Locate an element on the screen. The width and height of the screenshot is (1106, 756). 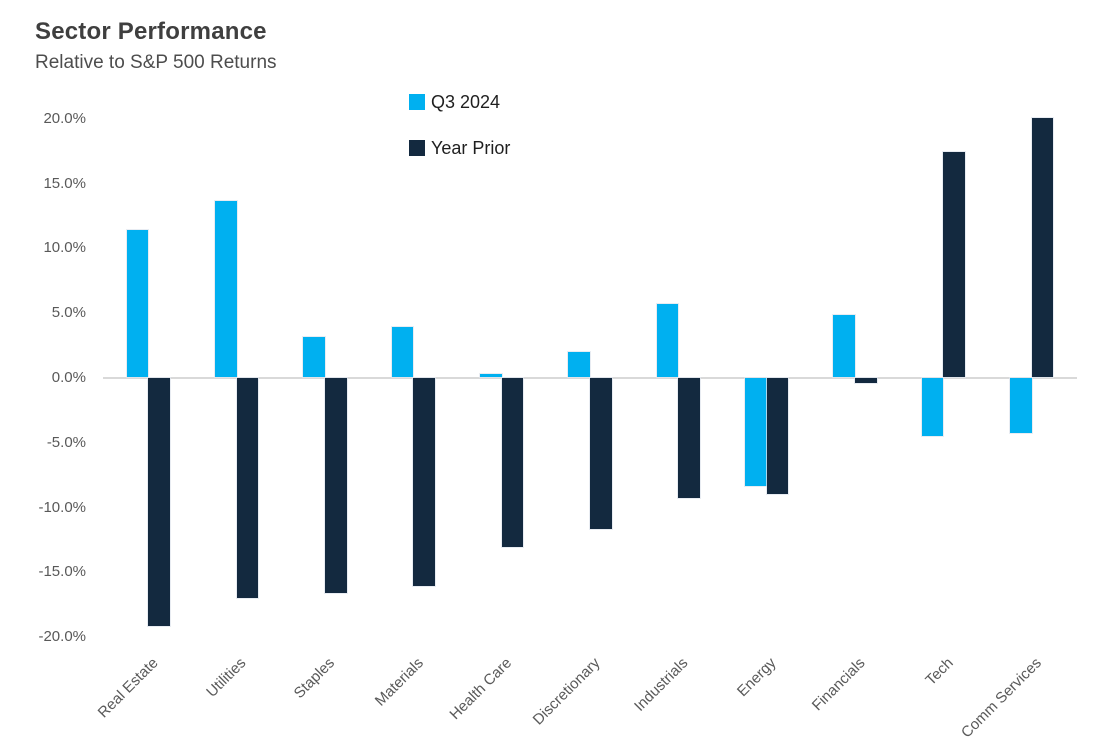
bar-year-prior-discretionary is located at coordinates (601, 453).